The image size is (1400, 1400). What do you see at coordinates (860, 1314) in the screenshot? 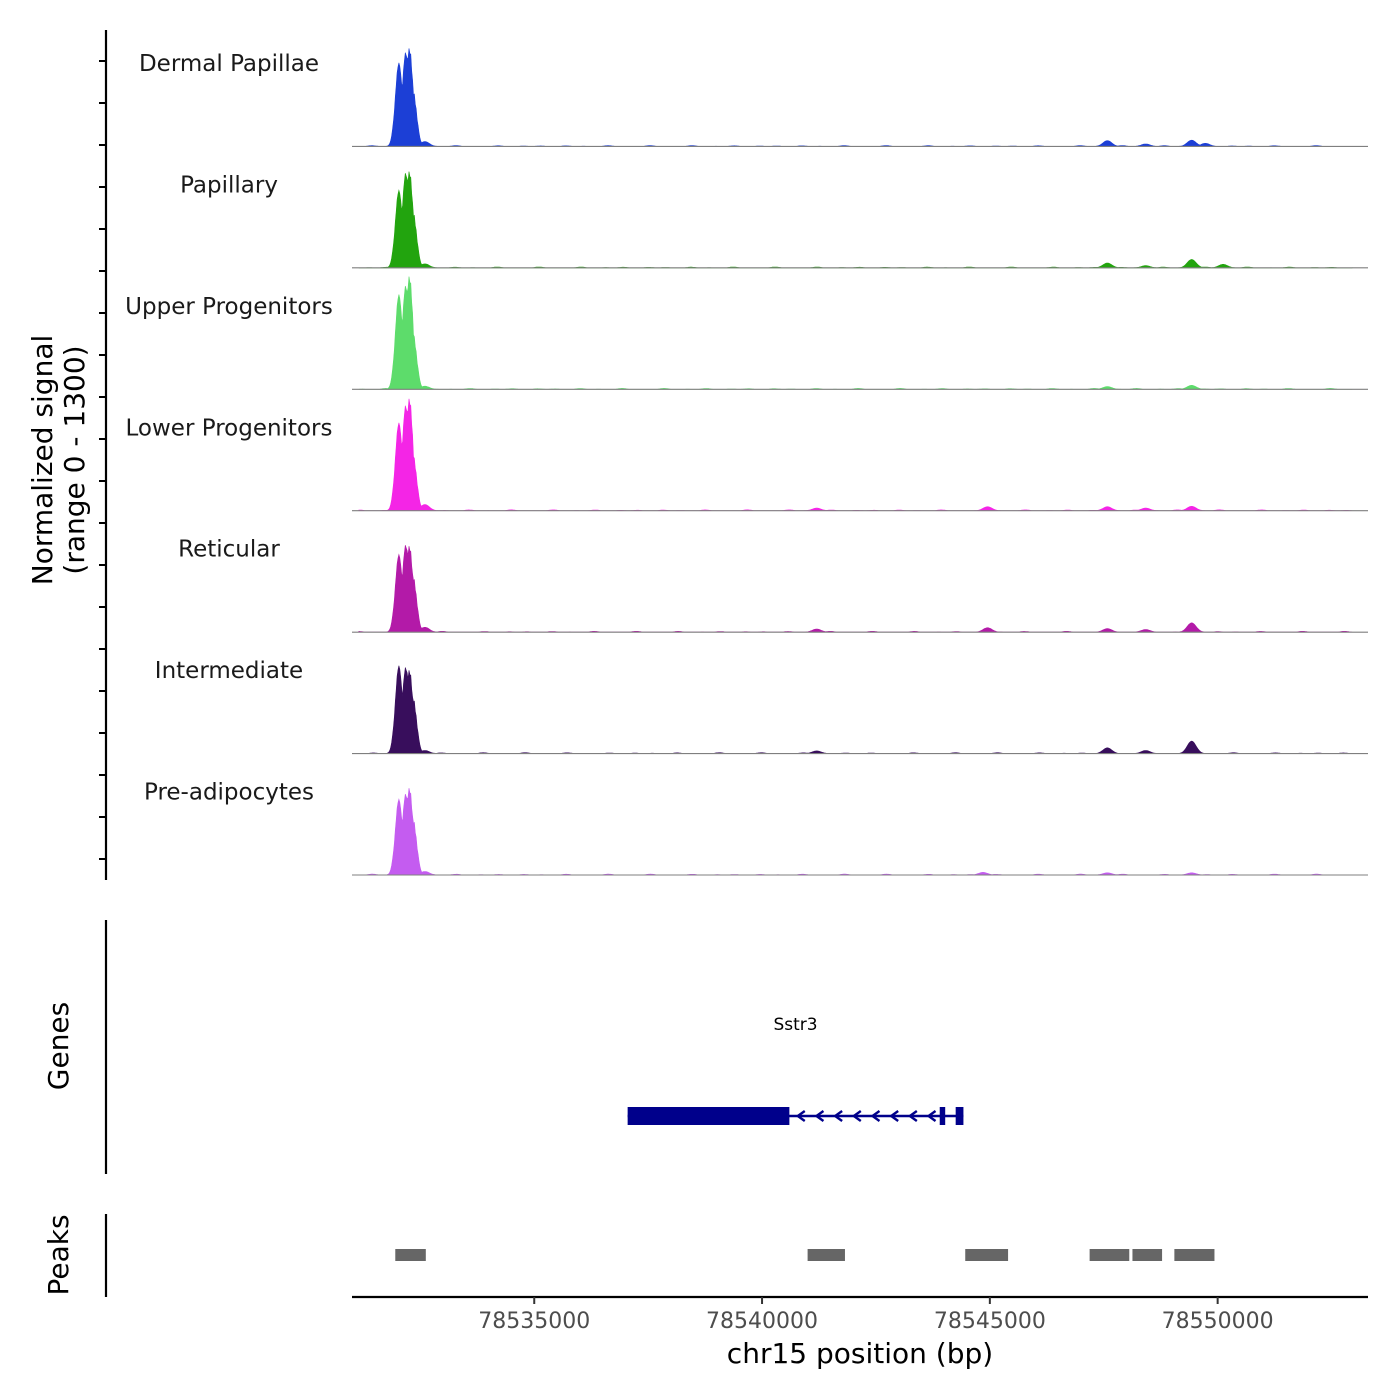
I see `x-axis: 78535000 78540000 78545000 78550000` at bounding box center [860, 1314].